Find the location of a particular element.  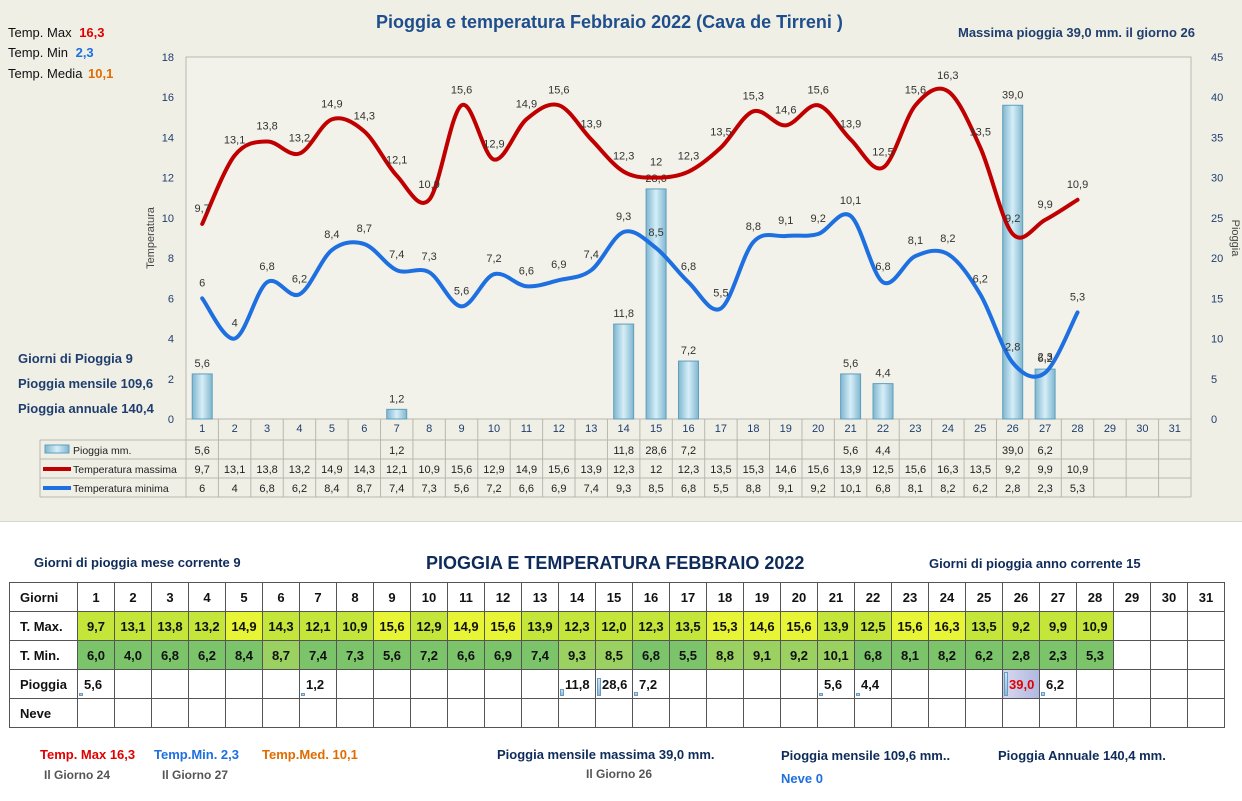

tmax-point-label: 13,8 is located at coordinates (266, 126).